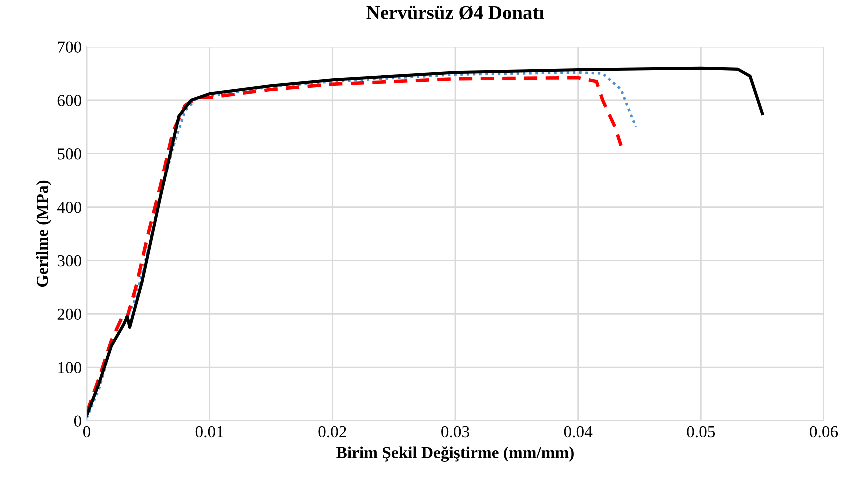 The image size is (848, 491). What do you see at coordinates (455, 454) in the screenshot?
I see `x-axis-title: Birim Şekil Değiştirme (mm/mm)` at bounding box center [455, 454].